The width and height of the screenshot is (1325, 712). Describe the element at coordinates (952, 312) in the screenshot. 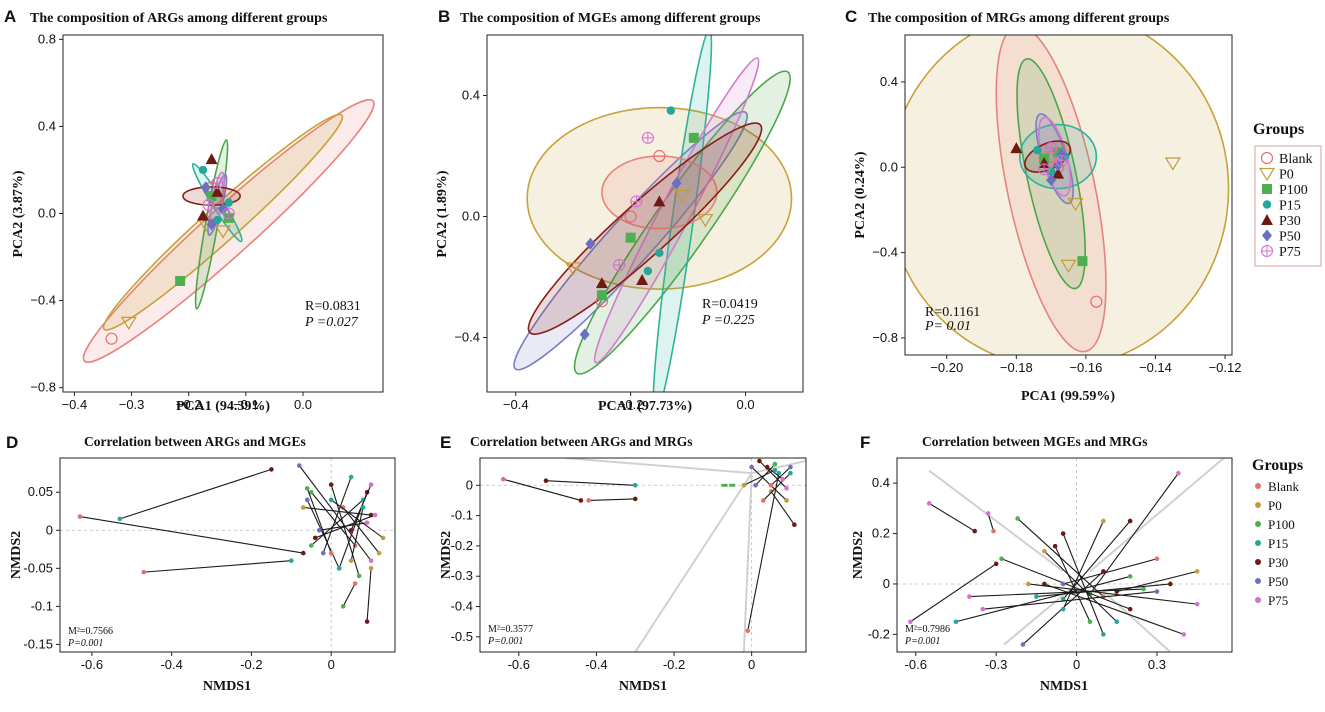

I see `panel-C-stat-0: R=0.1161` at that location.